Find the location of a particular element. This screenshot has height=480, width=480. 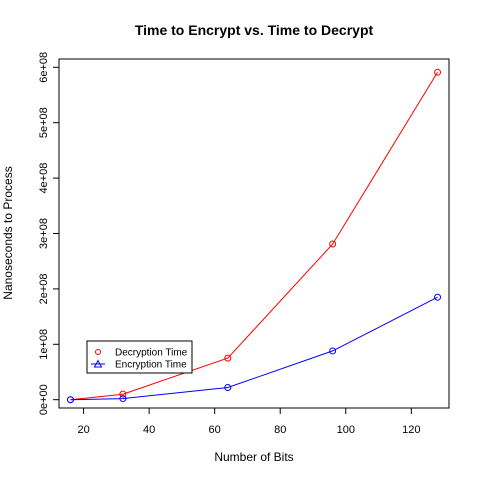

x-axis: 20 40 60 80 100 120 is located at coordinates (248, 422).